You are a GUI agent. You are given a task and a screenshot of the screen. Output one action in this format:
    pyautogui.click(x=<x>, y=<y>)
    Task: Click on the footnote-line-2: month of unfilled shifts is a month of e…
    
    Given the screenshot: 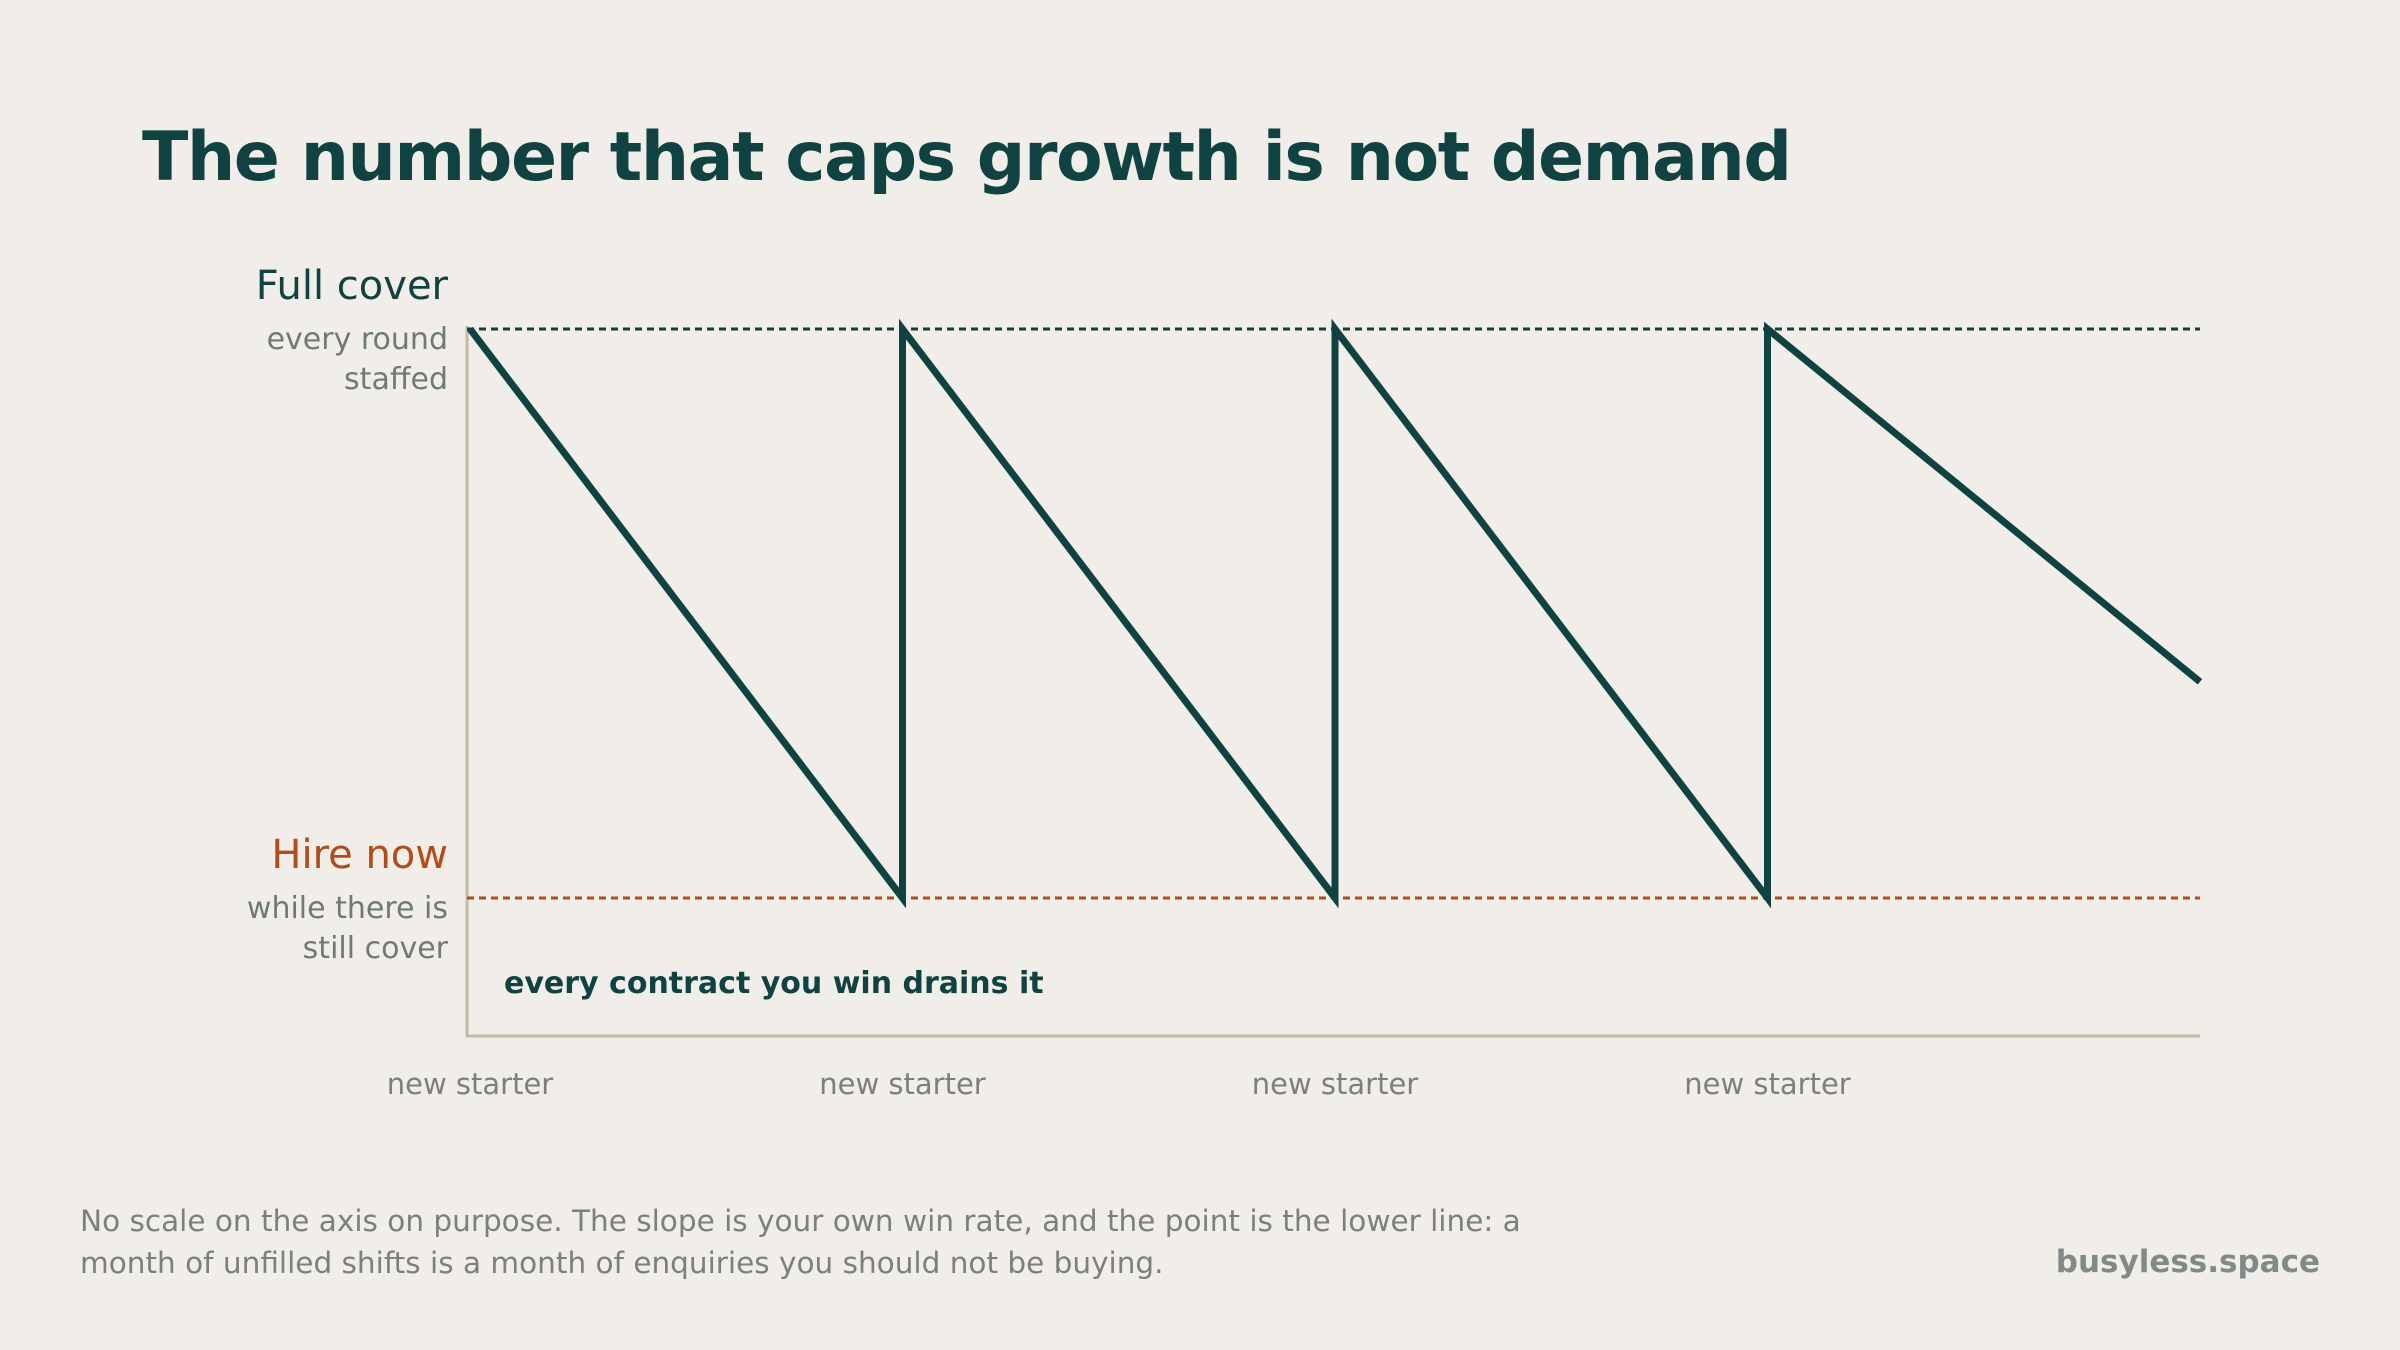 What is the action you would take?
    pyautogui.click(x=622, y=1263)
    